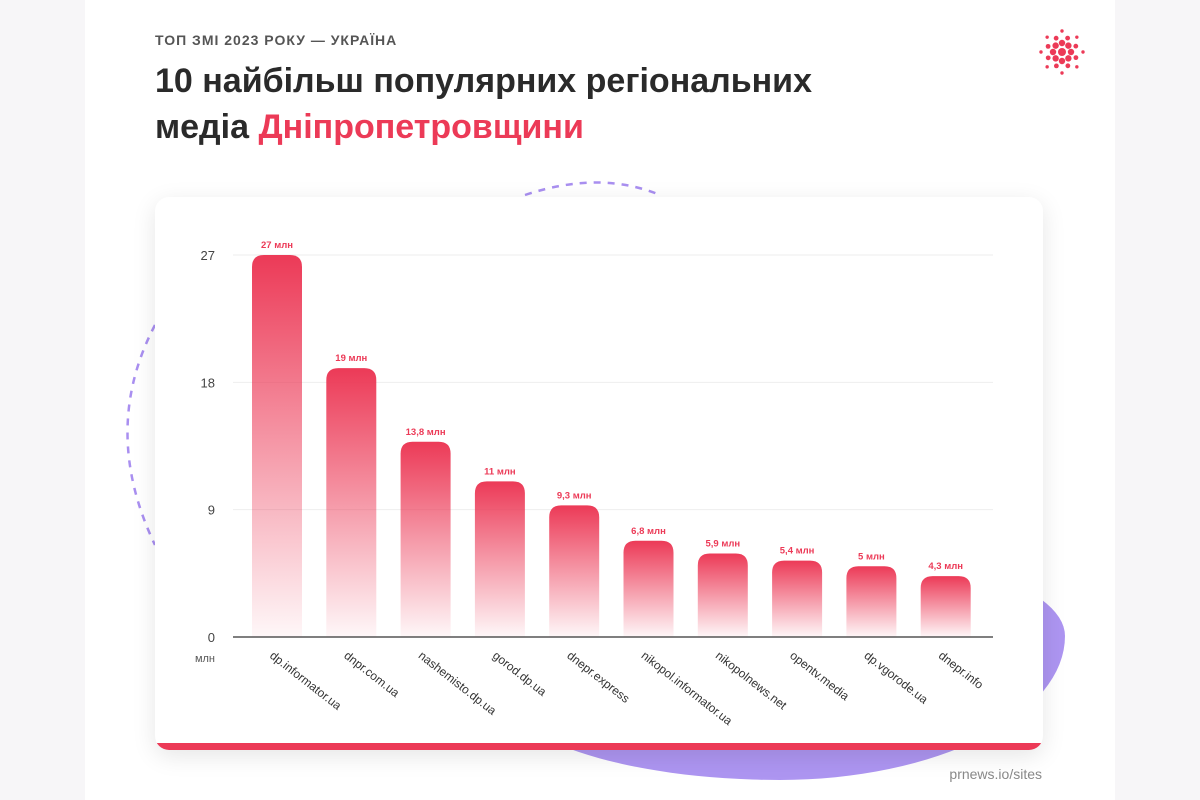  Describe the element at coordinates (500, 471) in the screenshot. I see `data-label: 11 млн` at that location.